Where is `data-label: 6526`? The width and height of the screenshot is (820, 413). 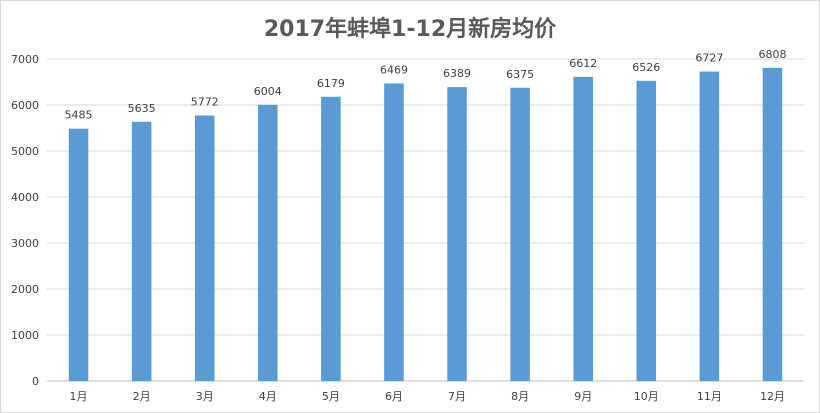
data-label: 6526 is located at coordinates (646, 67).